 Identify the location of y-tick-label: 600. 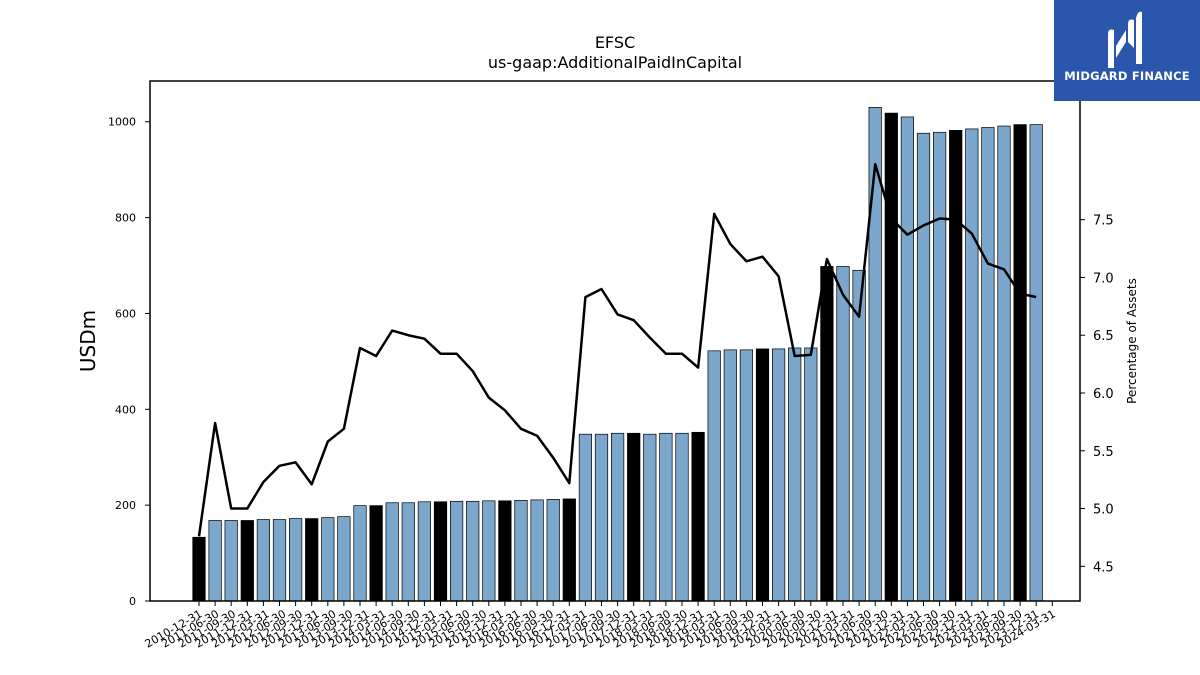
(125, 313).